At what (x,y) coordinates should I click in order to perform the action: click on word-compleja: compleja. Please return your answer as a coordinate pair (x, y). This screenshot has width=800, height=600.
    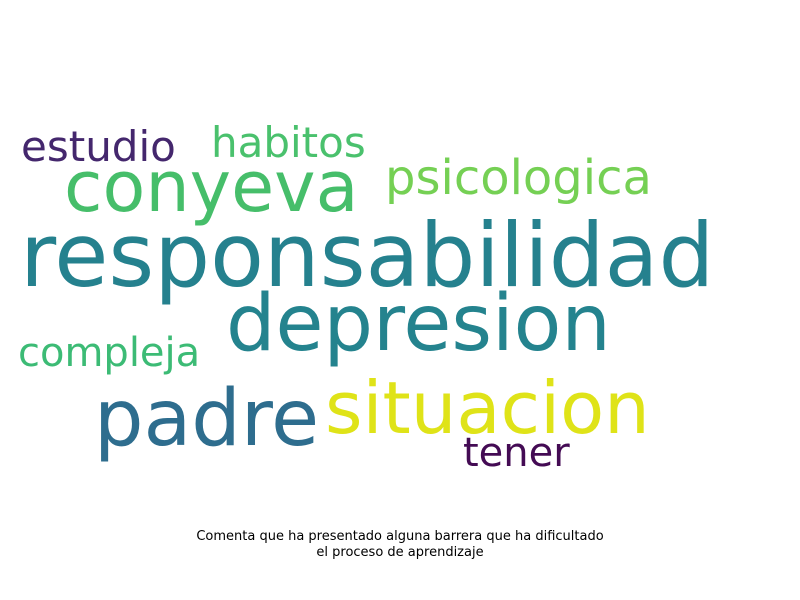
    Looking at the image, I should click on (109, 353).